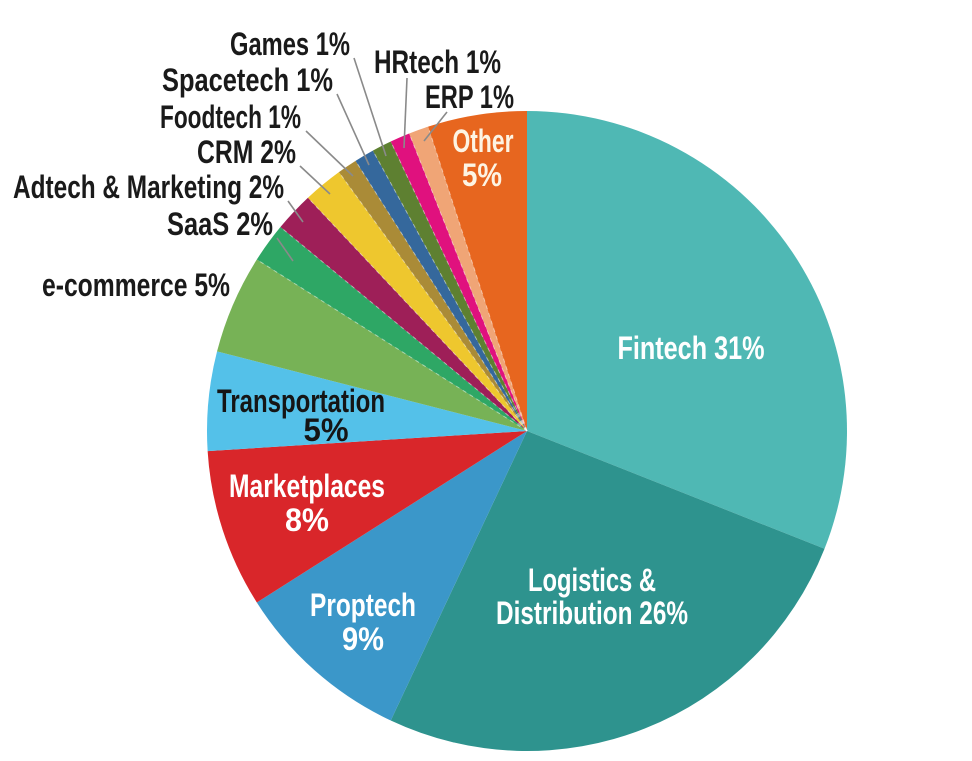 The height and width of the screenshot is (761, 972). Describe the element at coordinates (405, 113) in the screenshot. I see `leader-line-hrtech` at that location.